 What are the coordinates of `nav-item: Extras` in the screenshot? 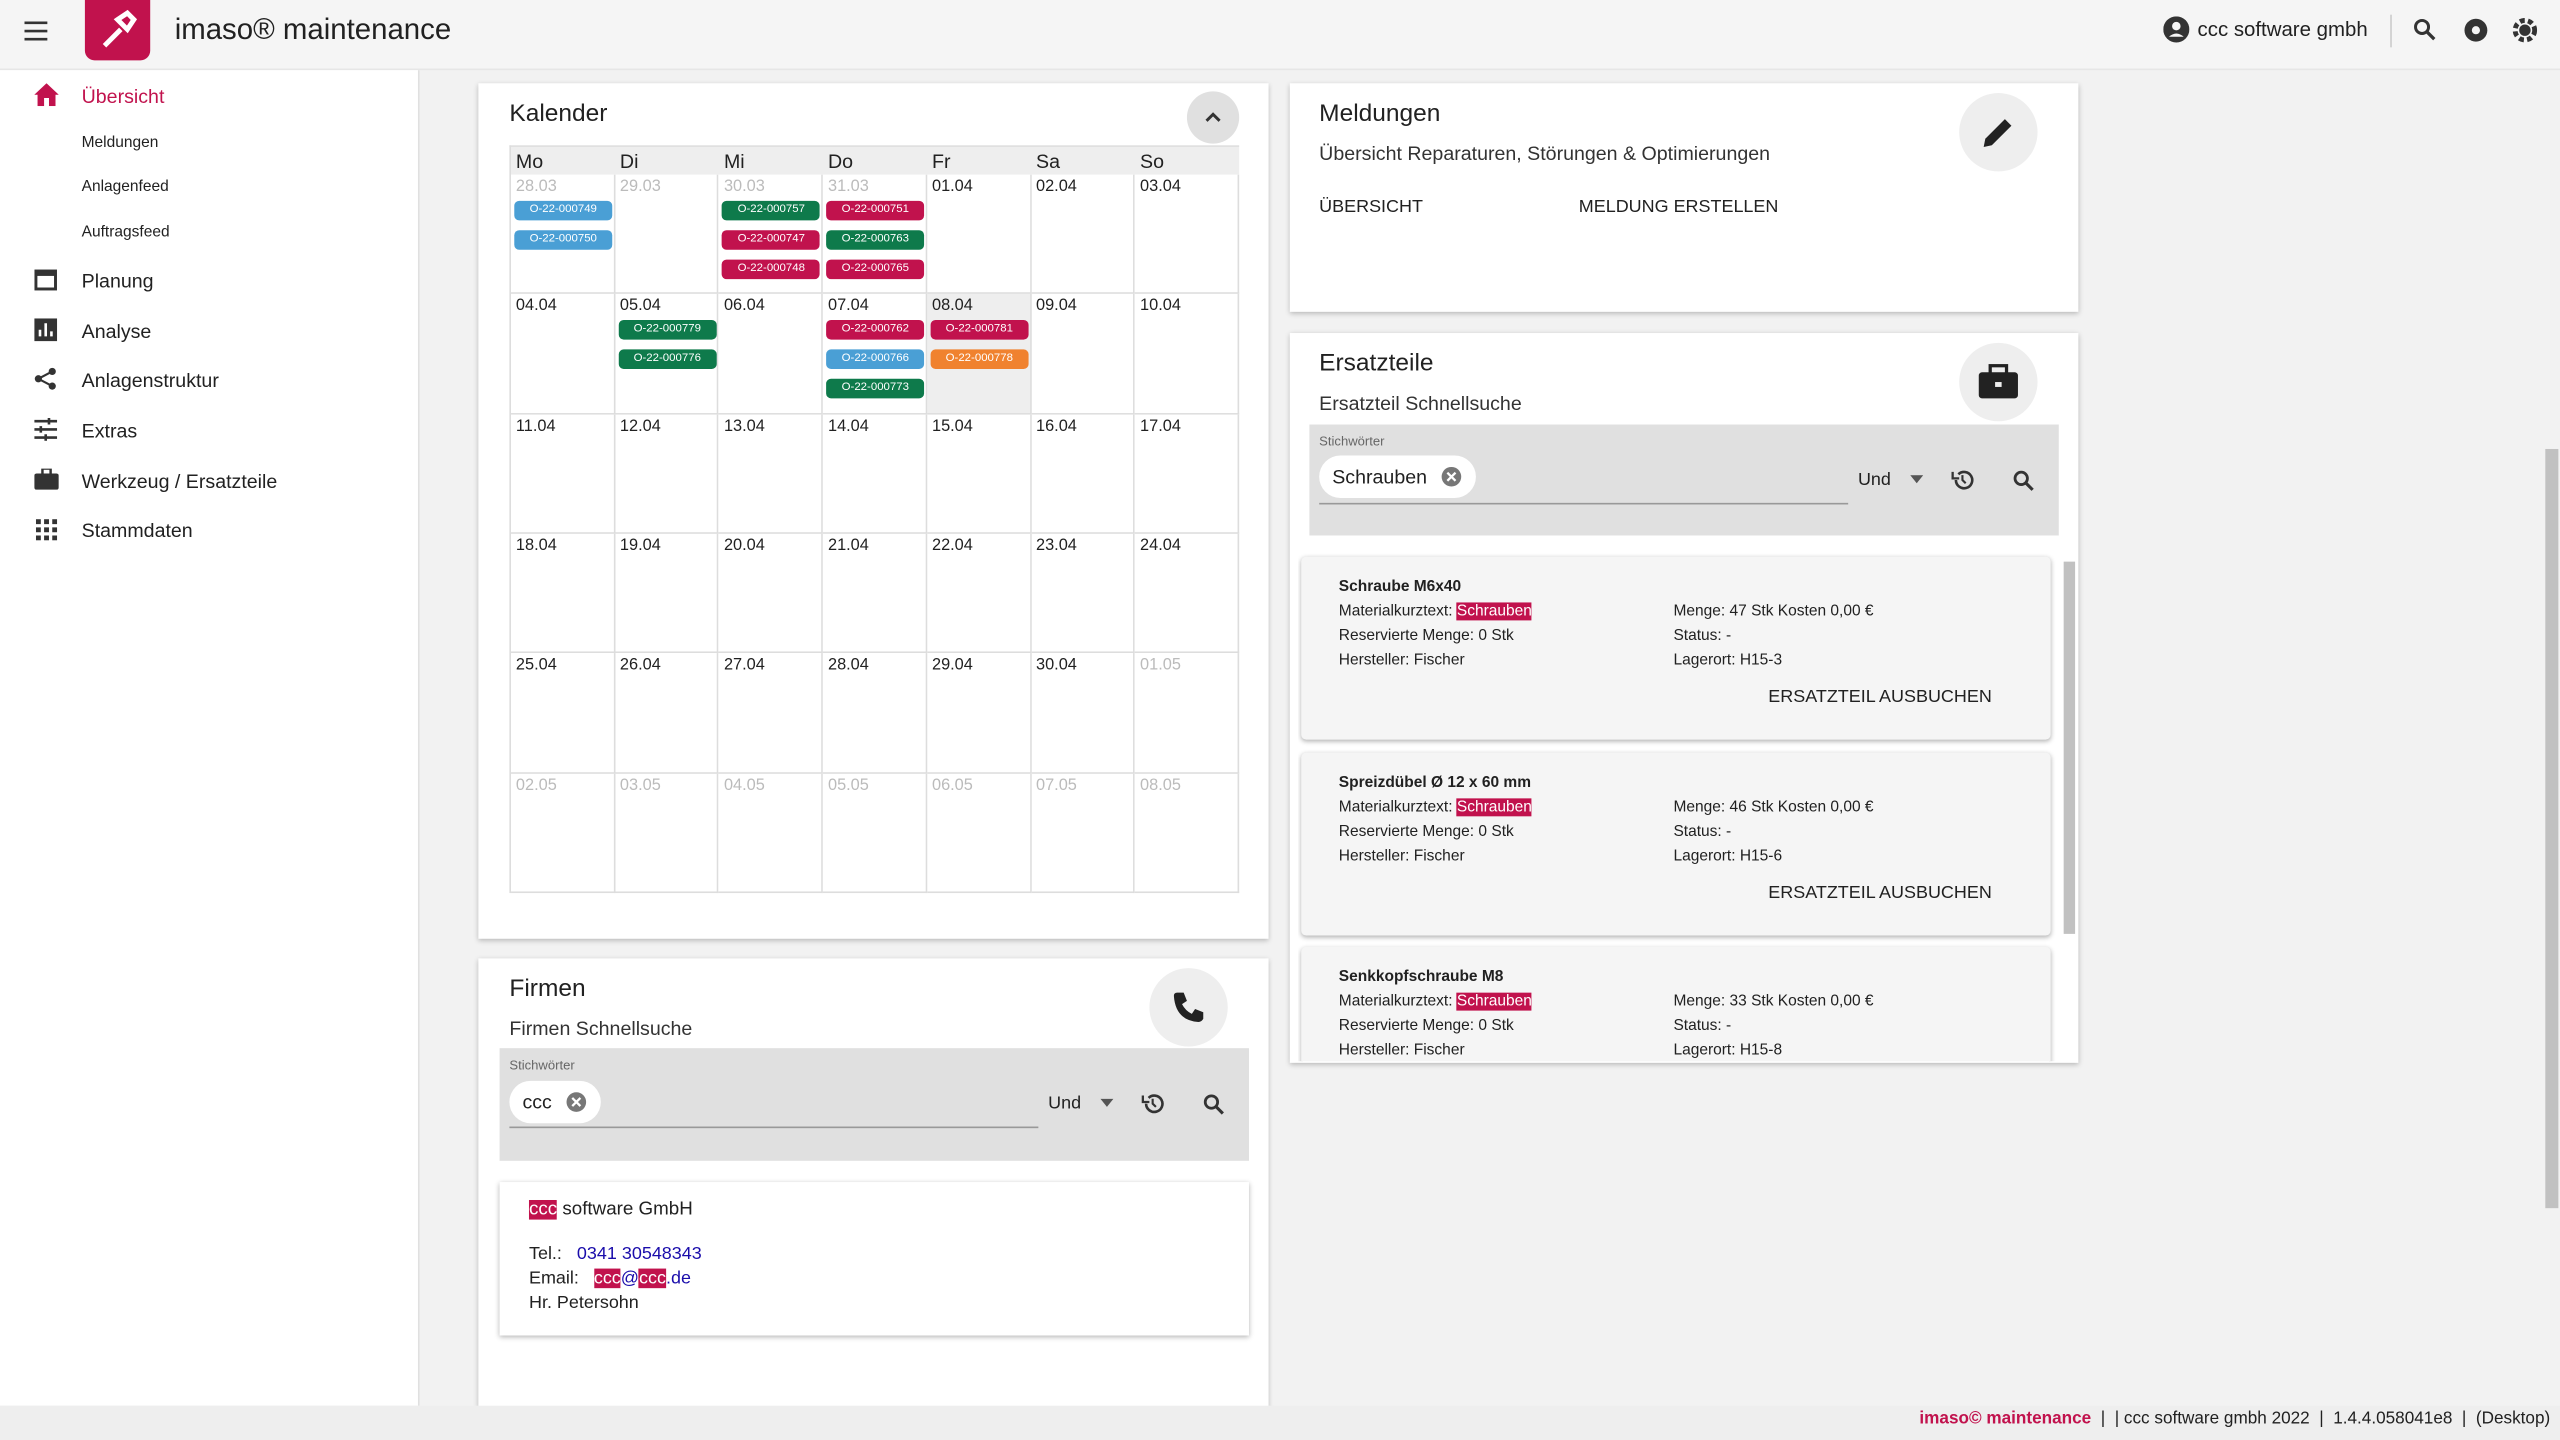 It's located at (109, 431).